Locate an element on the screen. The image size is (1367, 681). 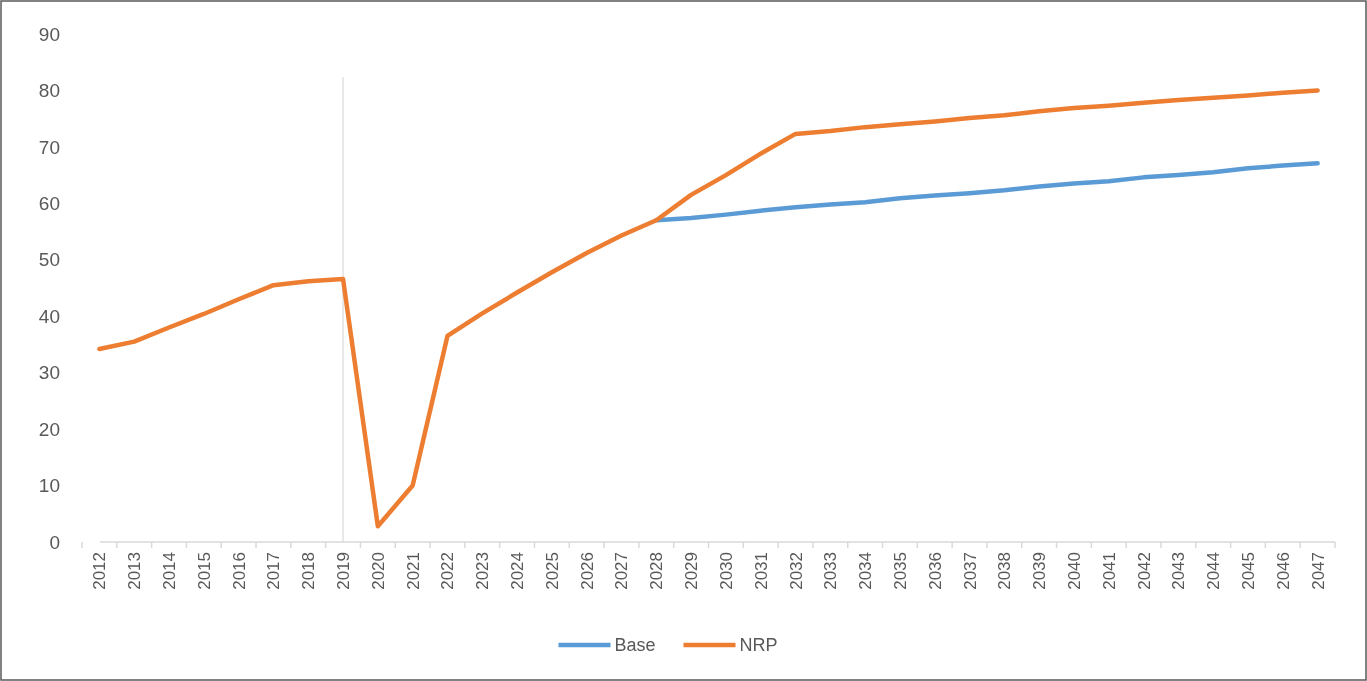
x-tick-label: 2040 is located at coordinates (1074, 571).